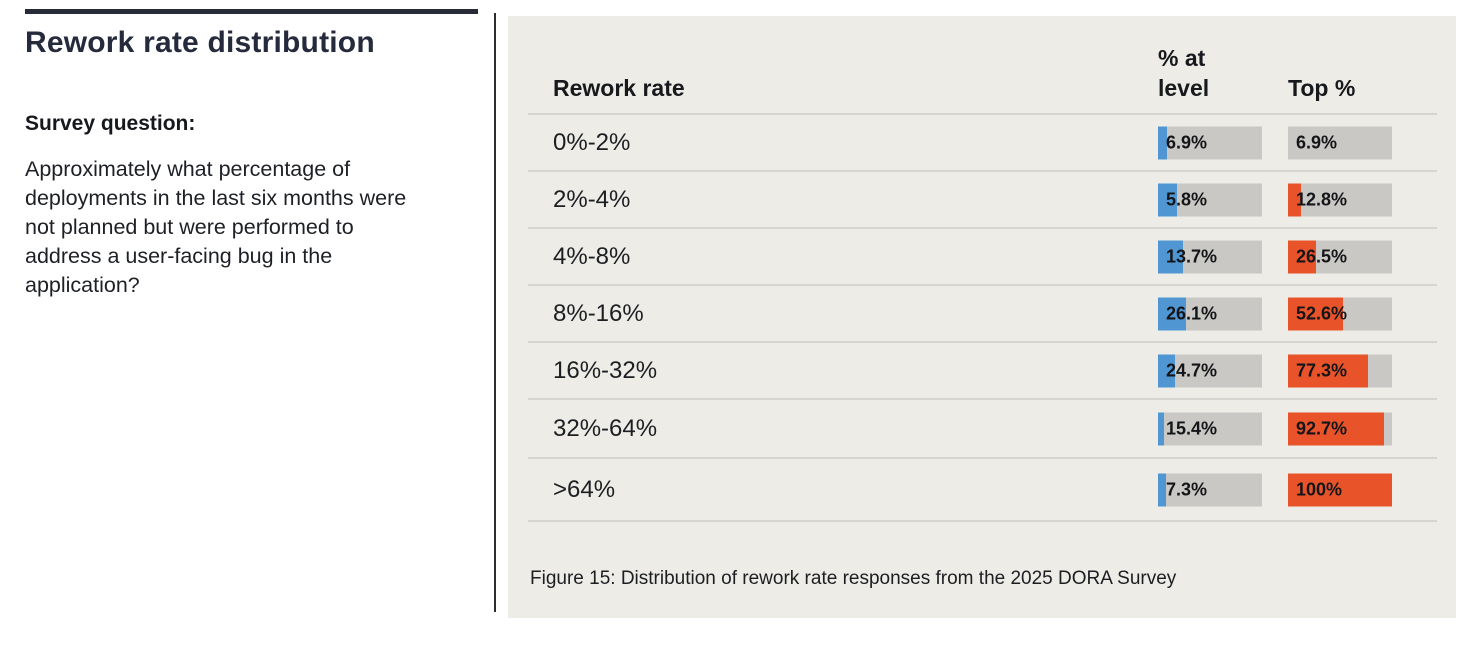  Describe the element at coordinates (1322, 88) in the screenshot. I see `column-header-top-pct: Top %` at that location.